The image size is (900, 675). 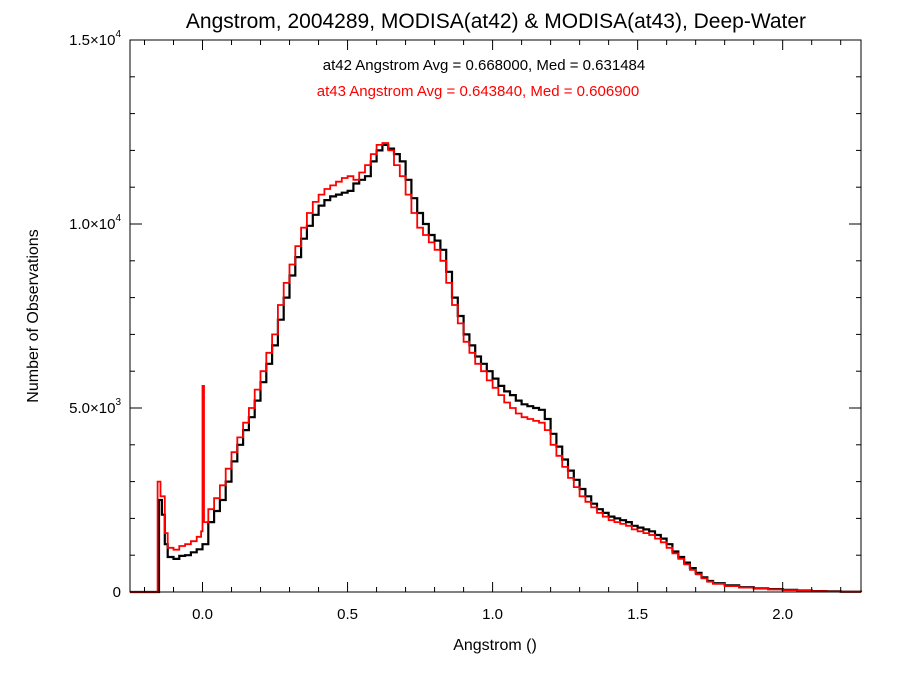 I want to click on x-axis-label: Angstrom (), so click(x=495, y=645).